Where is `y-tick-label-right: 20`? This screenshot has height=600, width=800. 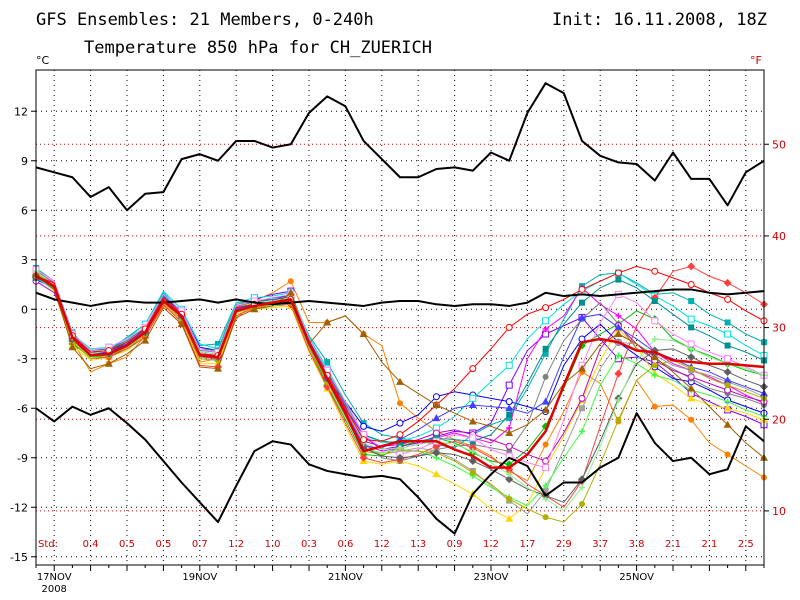
y-tick-label-right: 20 is located at coordinates (779, 419).